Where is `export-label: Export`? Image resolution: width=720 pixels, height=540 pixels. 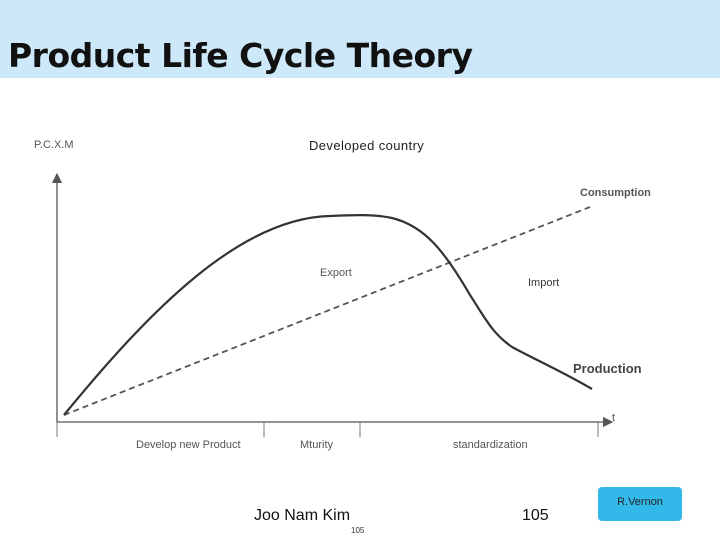
export-label: Export is located at coordinates (336, 273).